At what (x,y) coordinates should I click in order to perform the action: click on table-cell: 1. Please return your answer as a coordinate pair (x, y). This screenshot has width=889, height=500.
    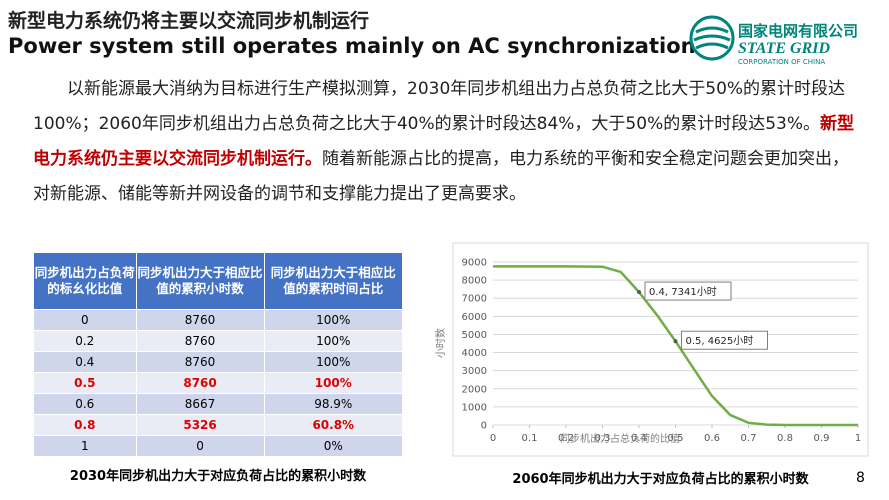
    Looking at the image, I should click on (85, 446).